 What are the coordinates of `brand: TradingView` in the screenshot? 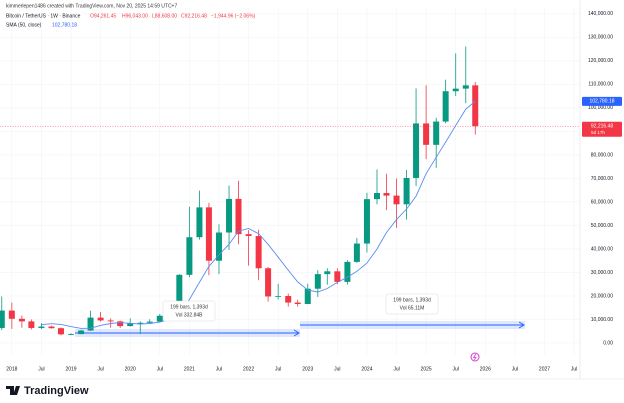 It's located at (56, 391).